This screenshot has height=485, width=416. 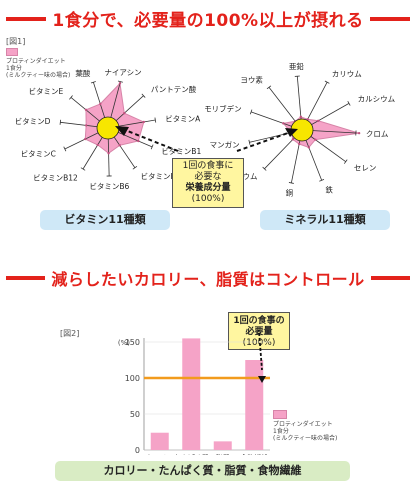 What do you see at coordinates (122, 131) in the screenshot?
I see `arrow-head-left` at bounding box center [122, 131].